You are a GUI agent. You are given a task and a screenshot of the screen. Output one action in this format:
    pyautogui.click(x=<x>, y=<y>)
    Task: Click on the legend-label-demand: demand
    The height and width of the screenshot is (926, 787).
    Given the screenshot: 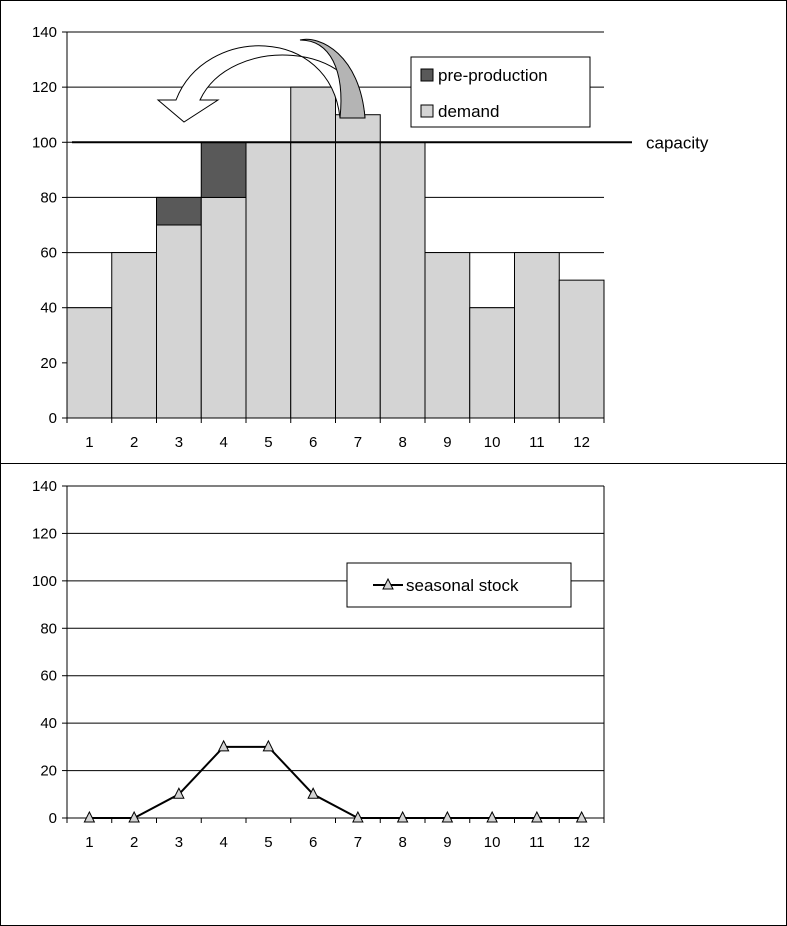 What is the action you would take?
    pyautogui.click(x=468, y=111)
    